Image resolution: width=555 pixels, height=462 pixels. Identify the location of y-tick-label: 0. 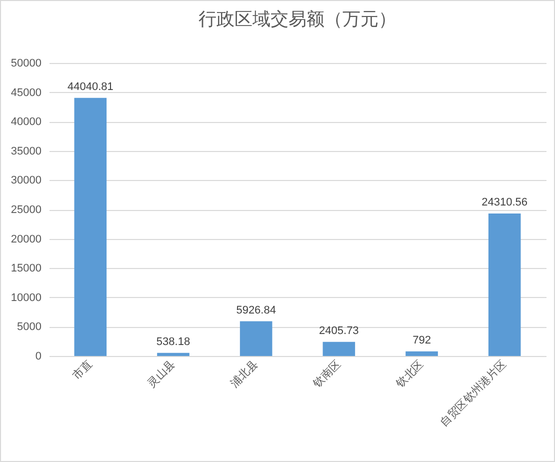
(38, 356).